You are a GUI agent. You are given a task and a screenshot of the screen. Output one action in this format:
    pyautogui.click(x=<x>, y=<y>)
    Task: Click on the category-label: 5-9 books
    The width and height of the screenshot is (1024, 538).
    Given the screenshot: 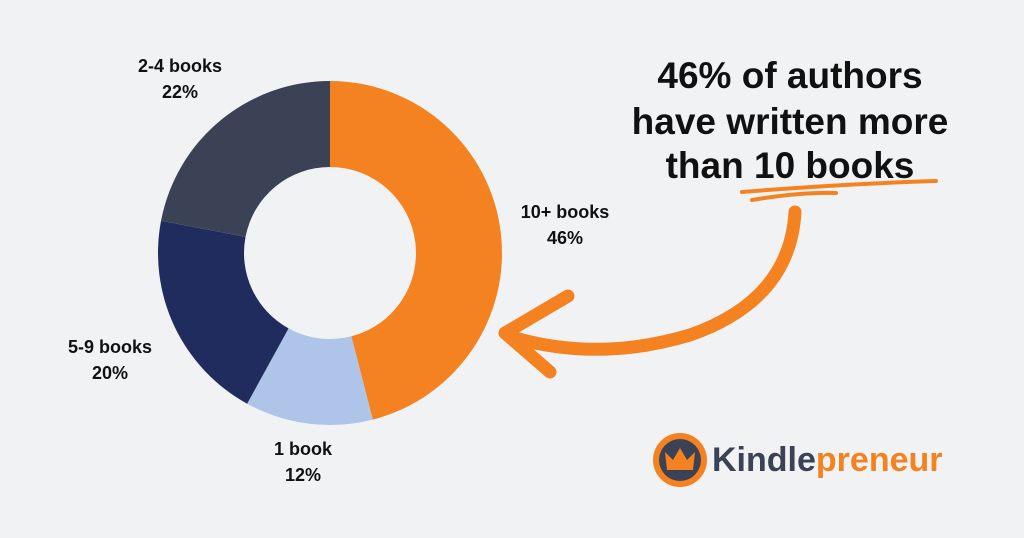 What is the action you would take?
    pyautogui.click(x=110, y=347)
    